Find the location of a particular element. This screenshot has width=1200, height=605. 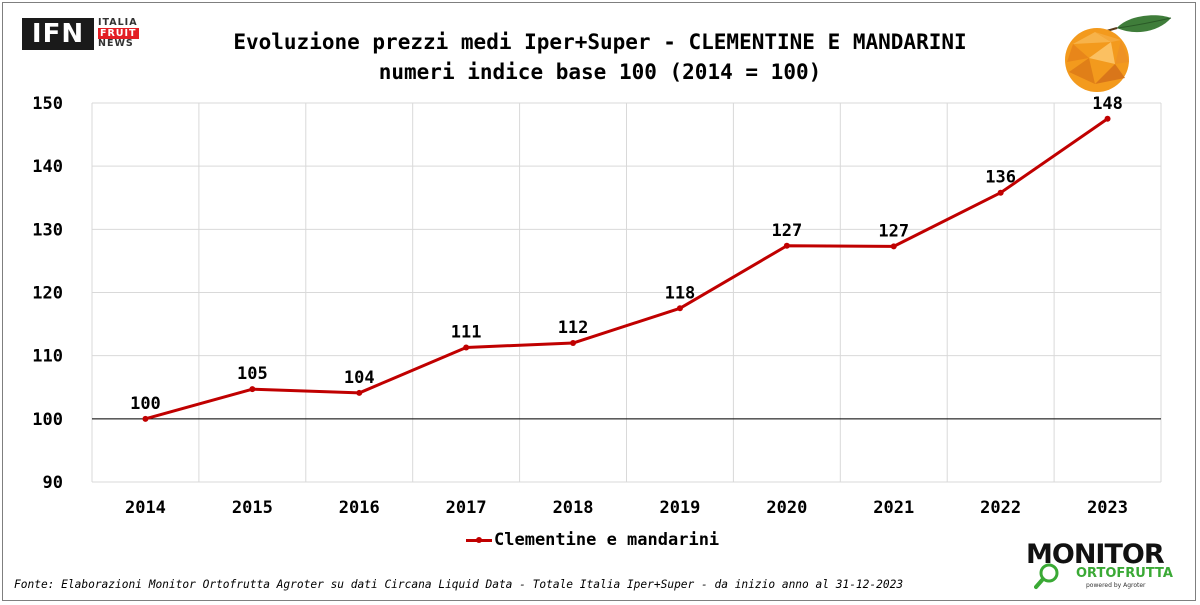

data-label: 111 is located at coordinates (466, 332).